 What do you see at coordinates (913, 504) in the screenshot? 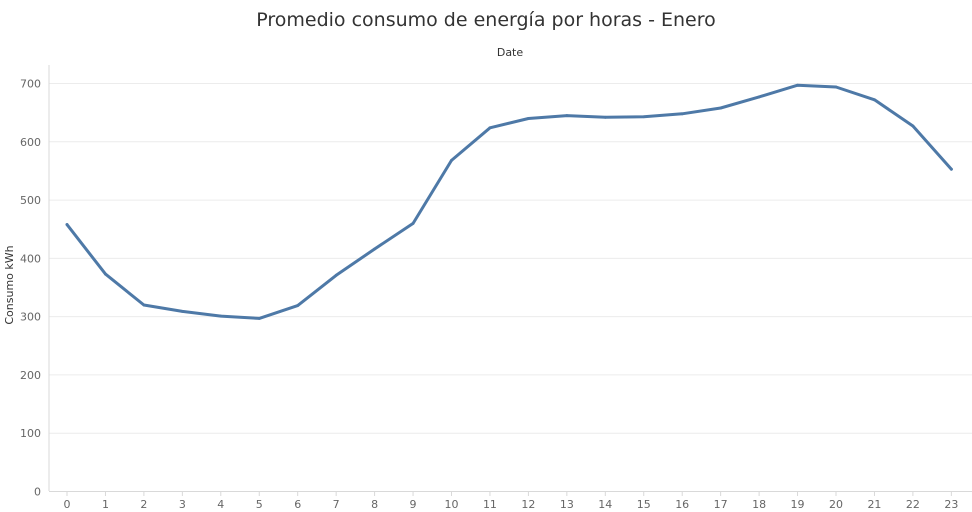
I see `x-tick-label: 22` at bounding box center [913, 504].